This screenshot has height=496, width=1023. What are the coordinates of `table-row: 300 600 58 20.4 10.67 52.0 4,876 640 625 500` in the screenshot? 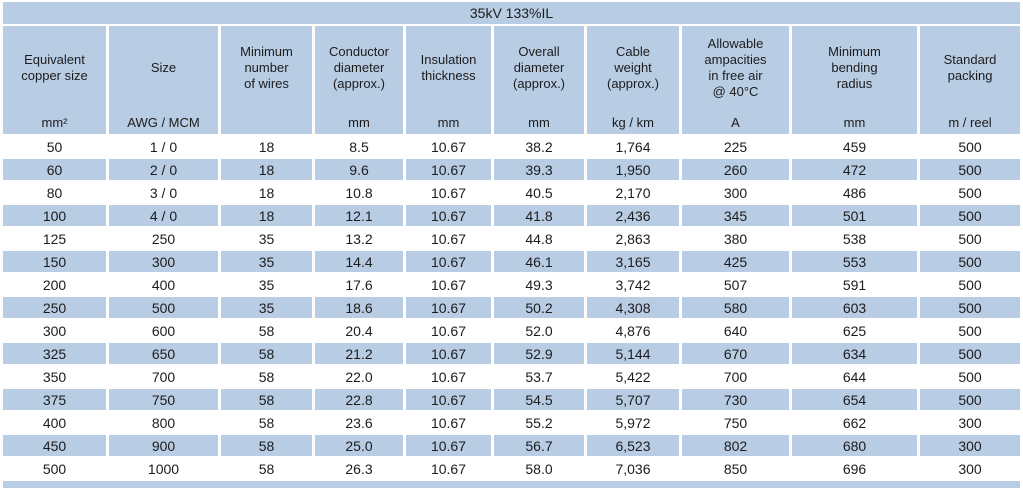 It's located at (512, 330).